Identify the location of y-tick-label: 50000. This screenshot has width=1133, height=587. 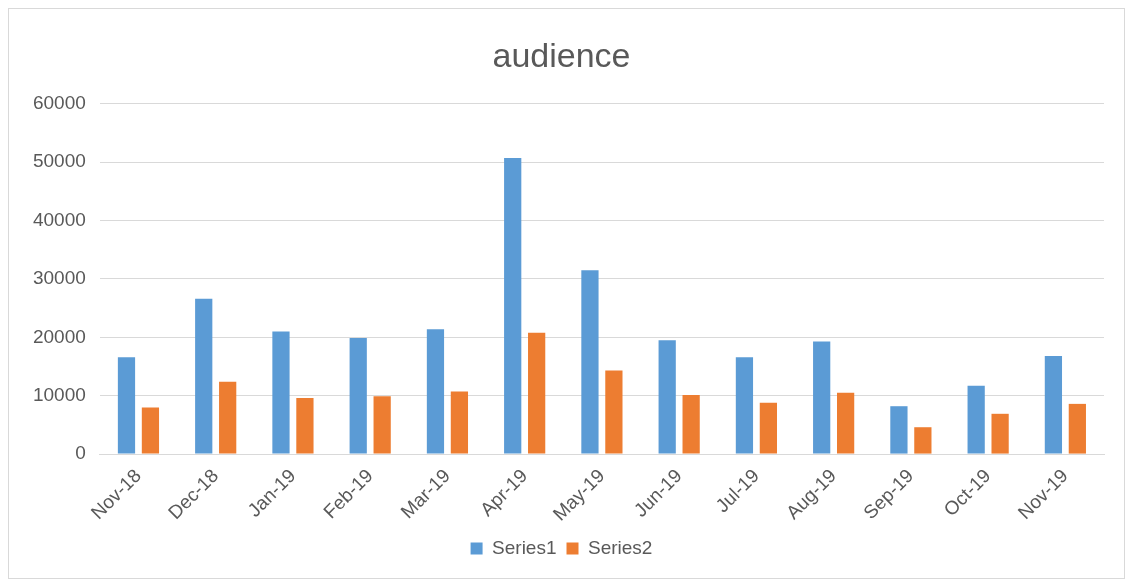
(59, 161).